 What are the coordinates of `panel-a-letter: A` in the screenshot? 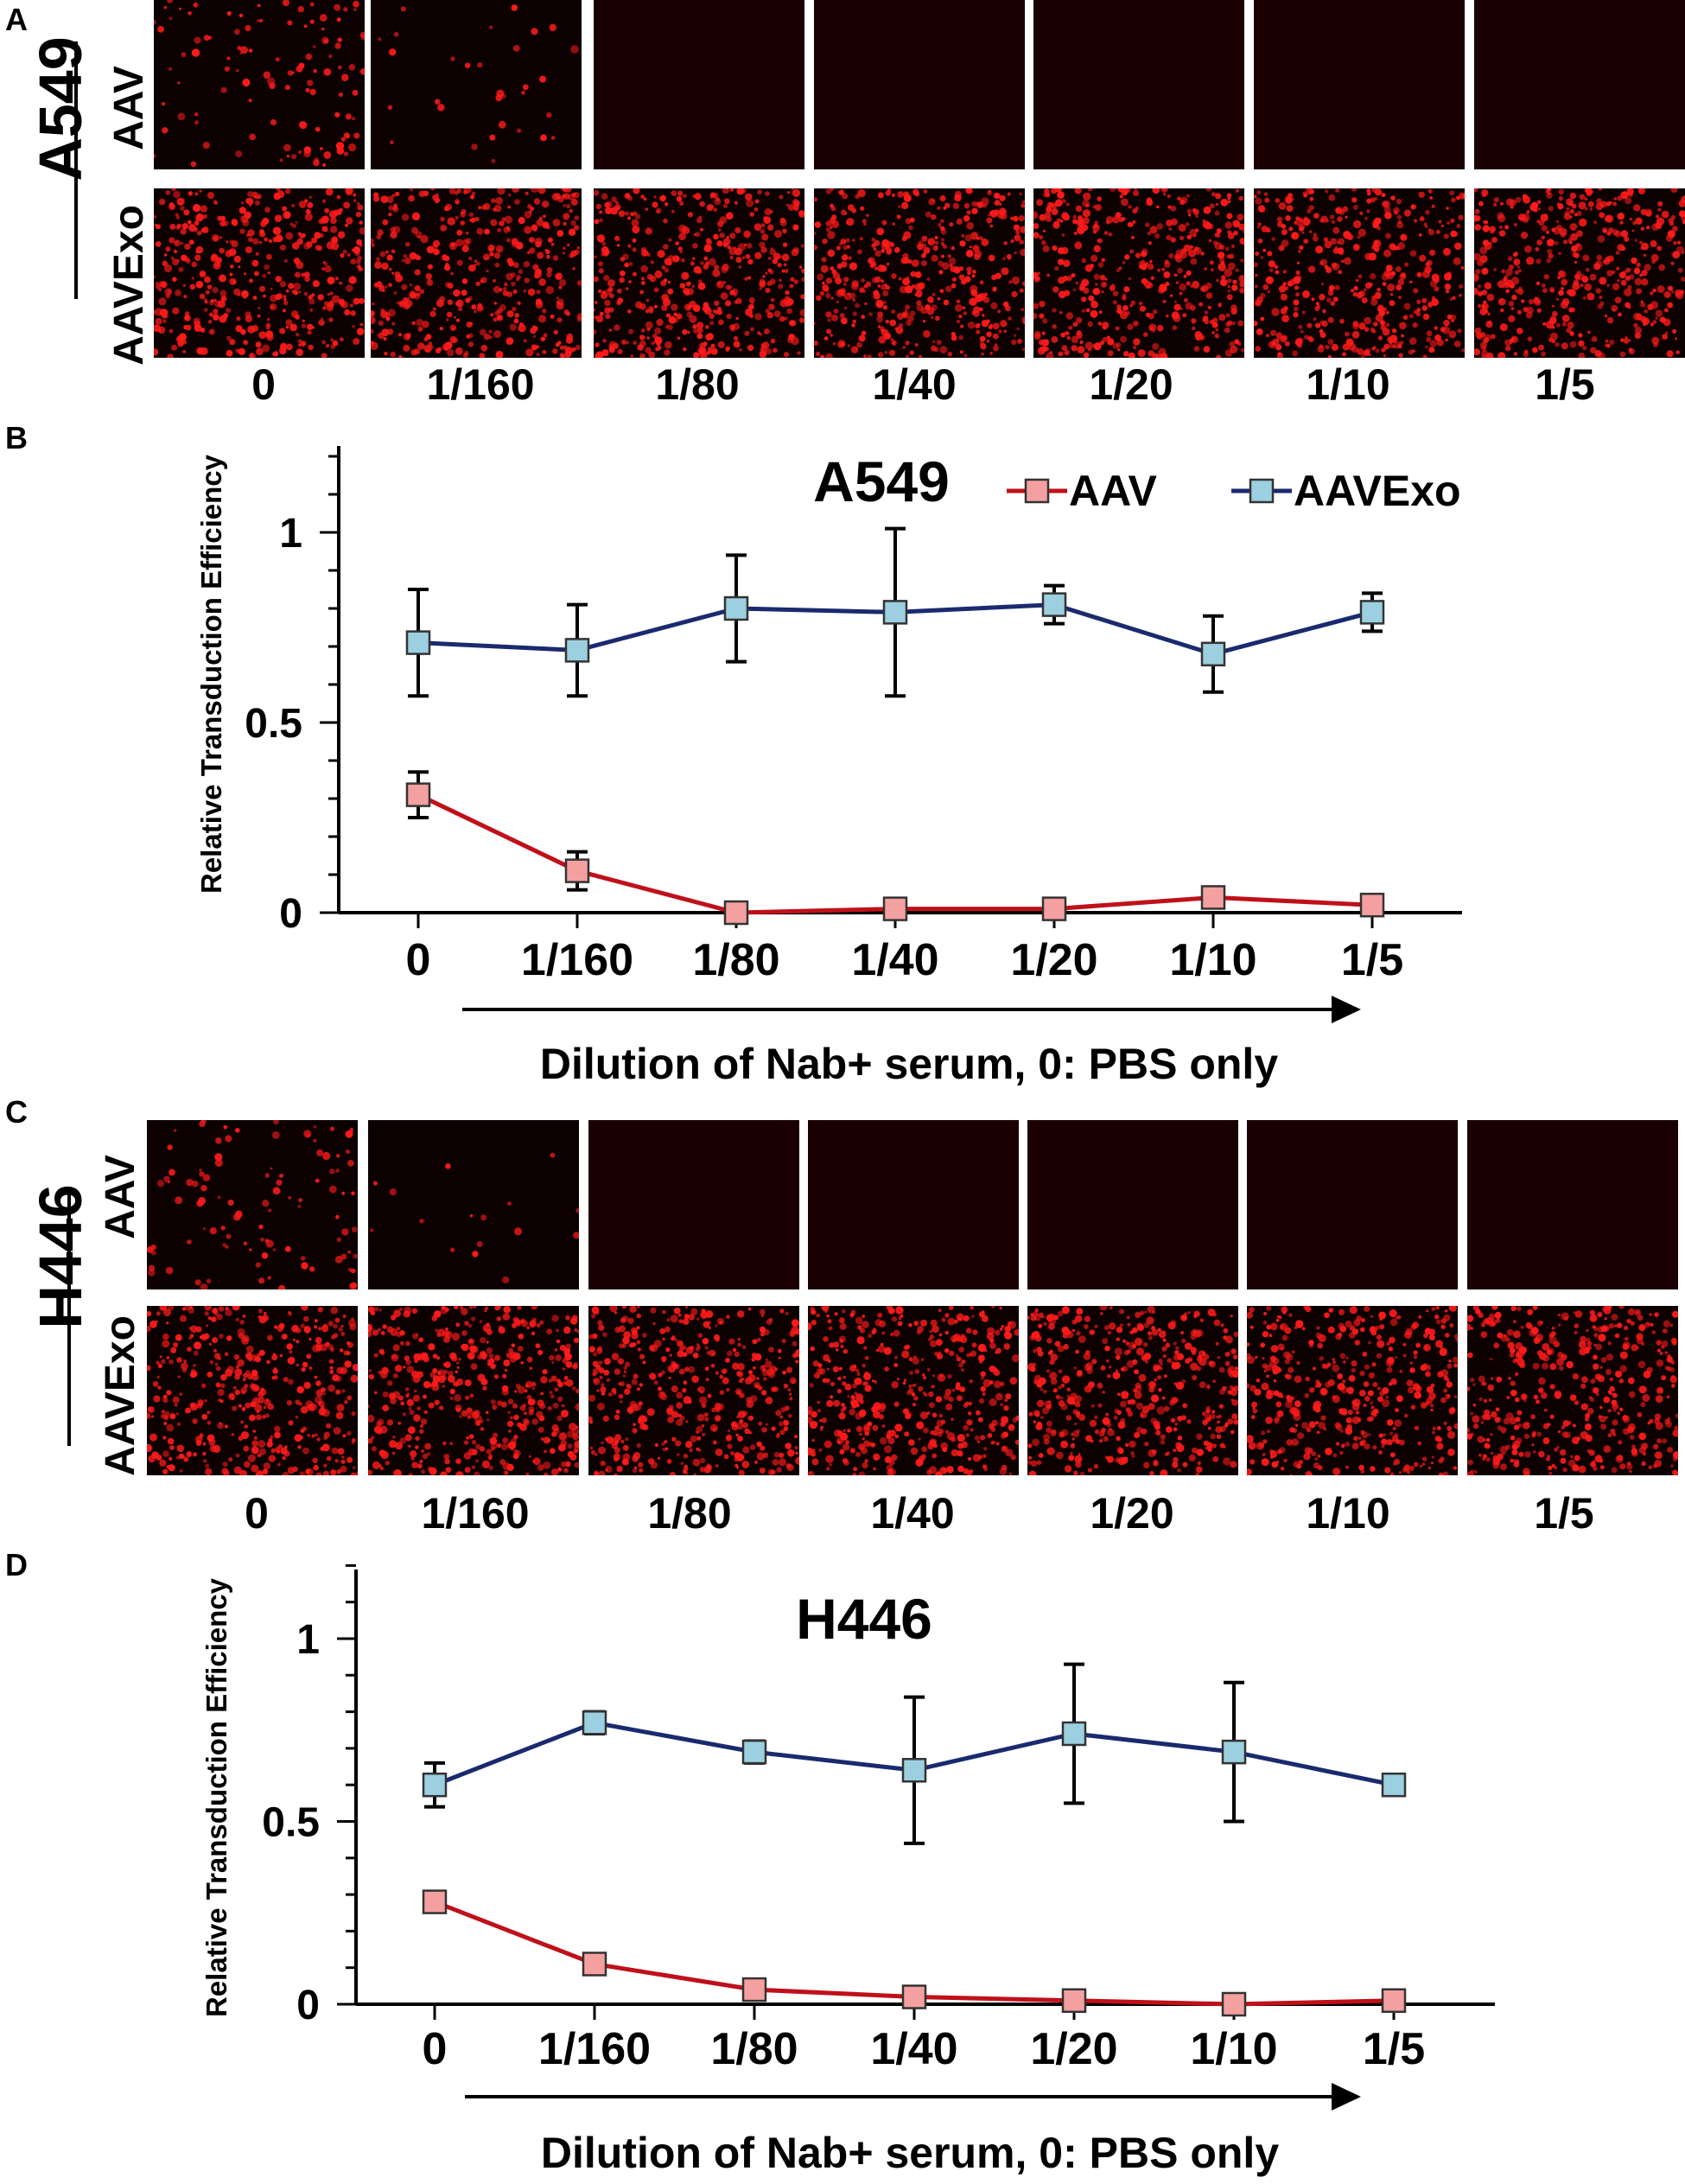 It's located at (16, 20).